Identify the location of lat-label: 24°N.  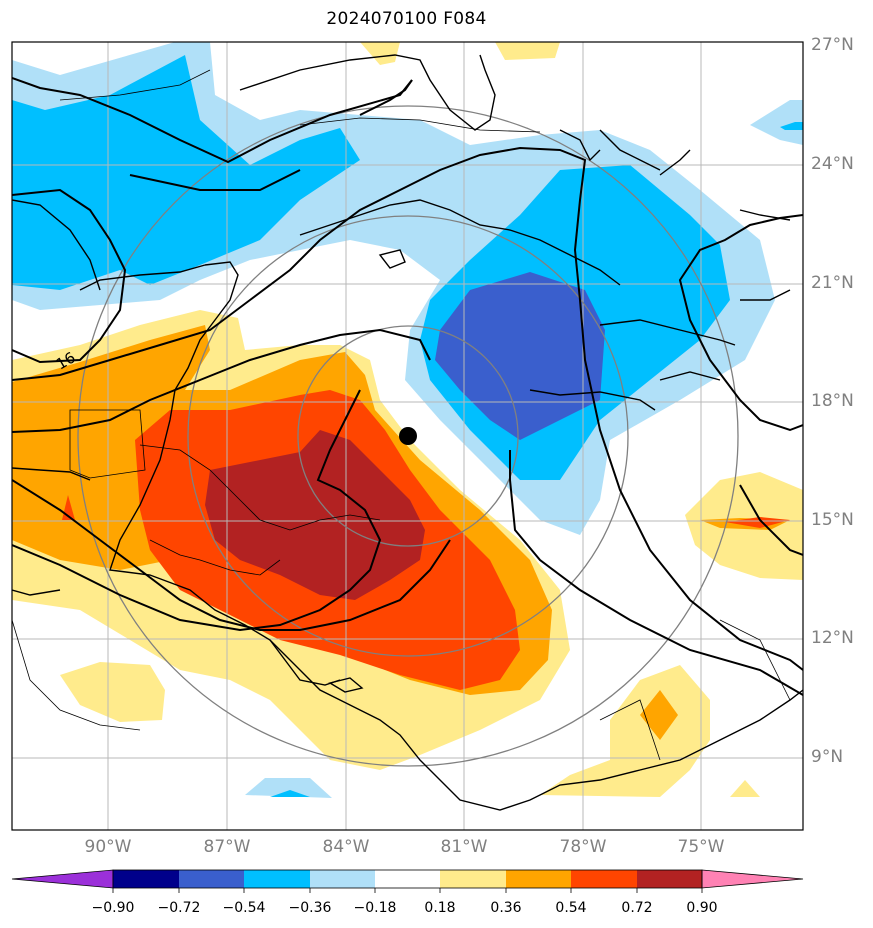
(832, 164).